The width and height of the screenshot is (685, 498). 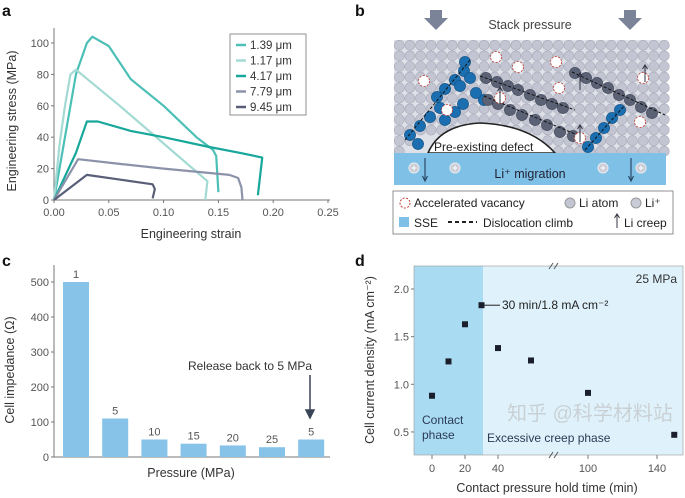 What do you see at coordinates (43, 75) in the screenshot?
I see `y-tick-label: 80` at bounding box center [43, 75].